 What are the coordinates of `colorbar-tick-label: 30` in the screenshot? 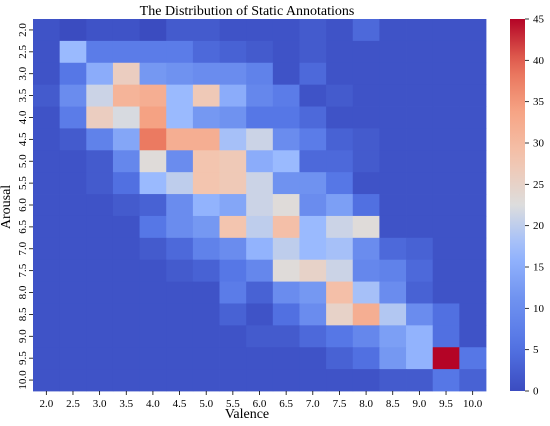 It's located at (539, 144).